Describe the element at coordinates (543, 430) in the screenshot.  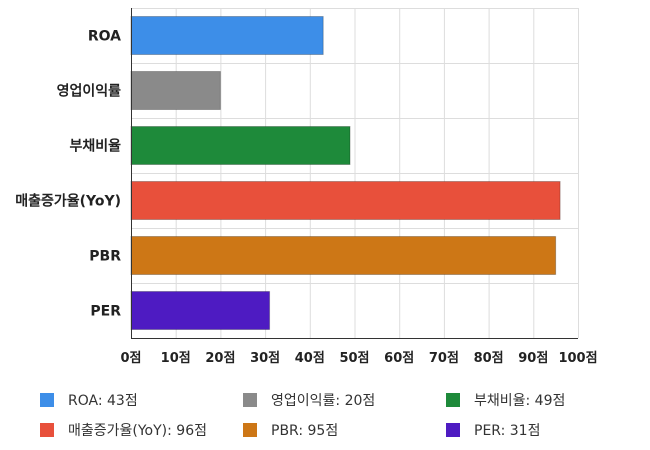
I see `legend-item-5: PER: 31점` at that location.